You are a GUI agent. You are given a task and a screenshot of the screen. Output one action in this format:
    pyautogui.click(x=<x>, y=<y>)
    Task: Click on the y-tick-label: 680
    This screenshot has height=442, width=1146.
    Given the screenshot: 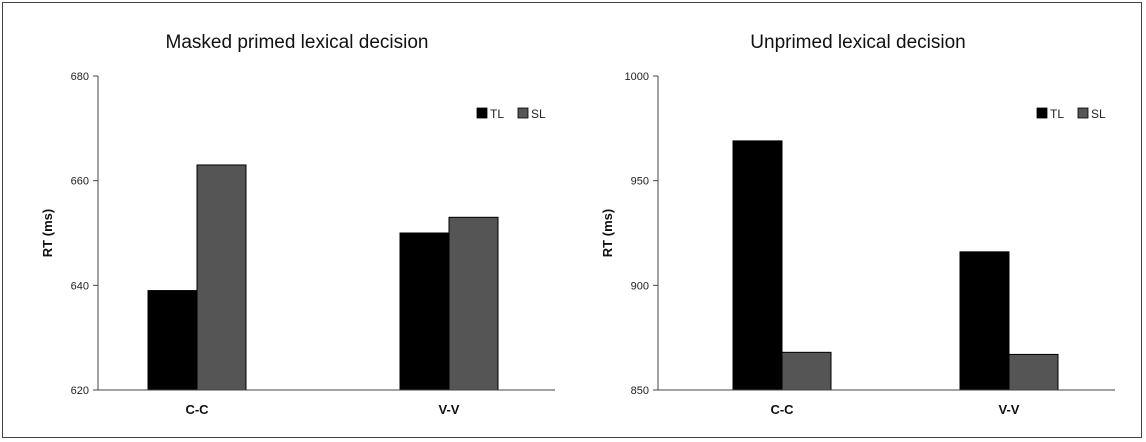 What is the action you would take?
    pyautogui.click(x=80, y=77)
    